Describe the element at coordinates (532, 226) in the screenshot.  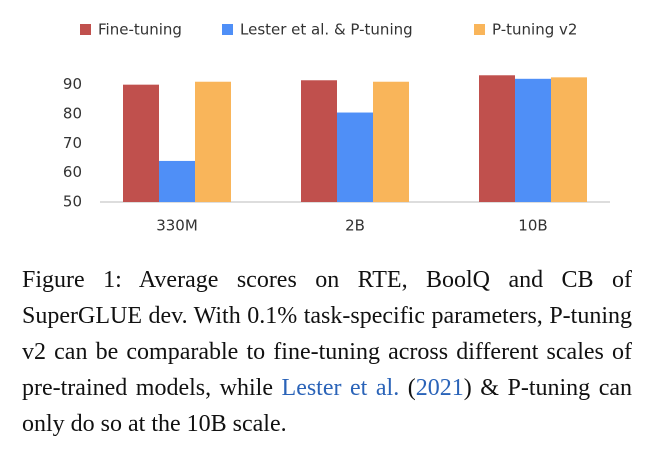
I see `x-tick-label: 10B` at that location.